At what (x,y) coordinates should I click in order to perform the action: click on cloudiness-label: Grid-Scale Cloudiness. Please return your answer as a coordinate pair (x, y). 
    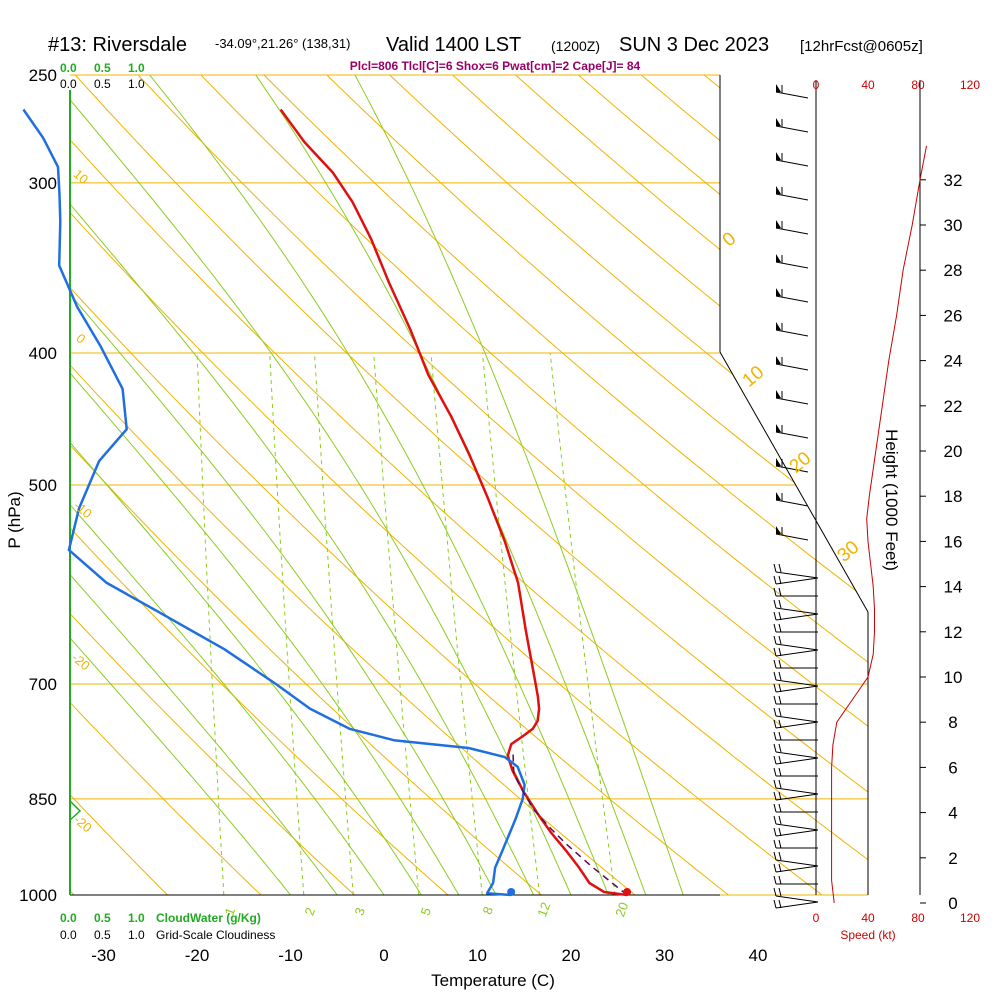
    Looking at the image, I should click on (215, 935).